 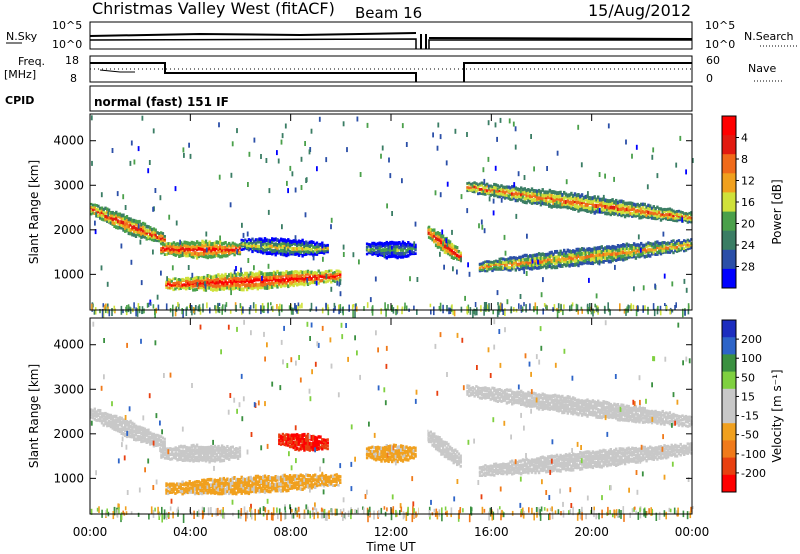 I want to click on nsky-tick-high: 10^5, so click(x=67, y=25).